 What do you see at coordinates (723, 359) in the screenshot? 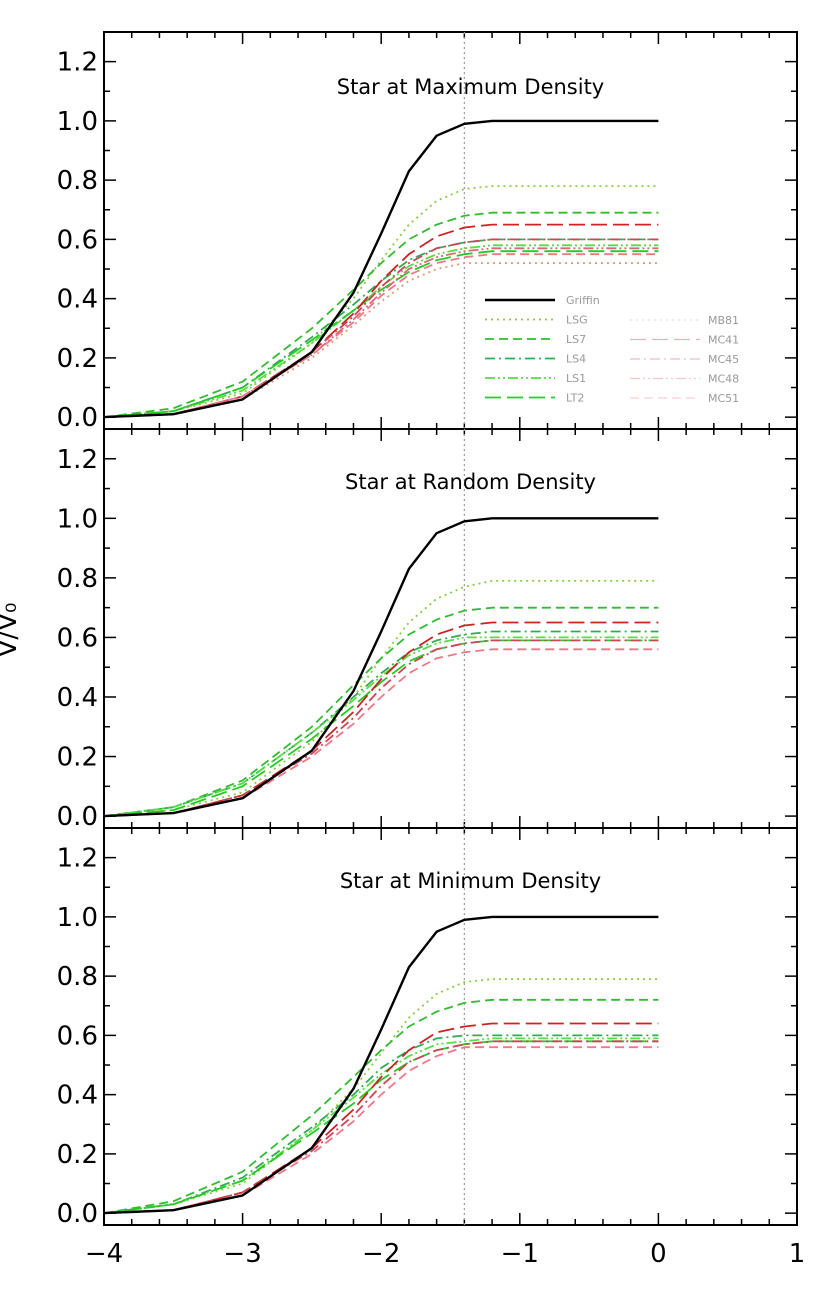
I see `legend-label: MC45` at bounding box center [723, 359].